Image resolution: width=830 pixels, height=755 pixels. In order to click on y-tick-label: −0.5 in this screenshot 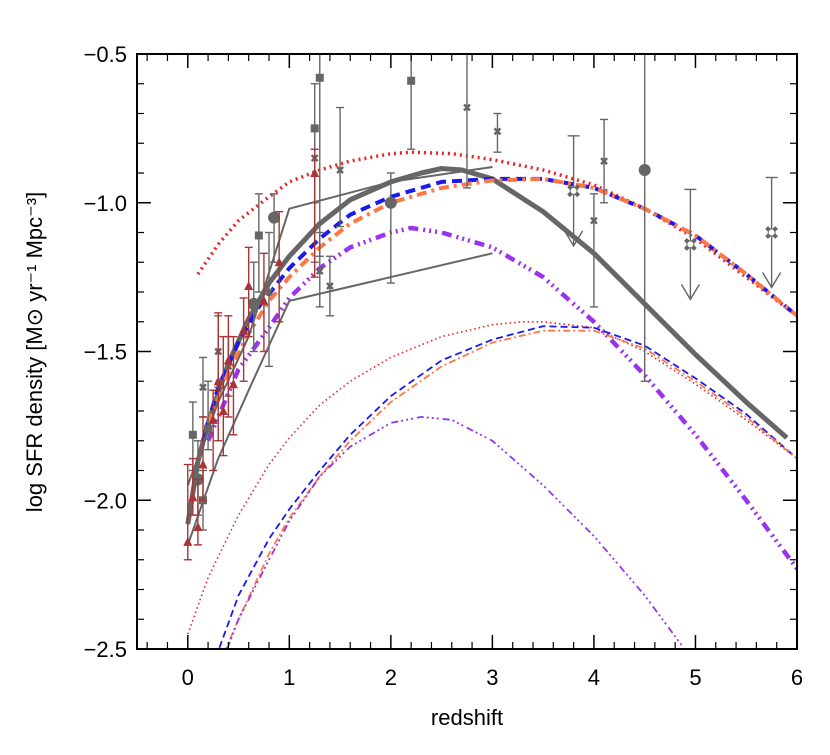, I will do `click(105, 54)`.